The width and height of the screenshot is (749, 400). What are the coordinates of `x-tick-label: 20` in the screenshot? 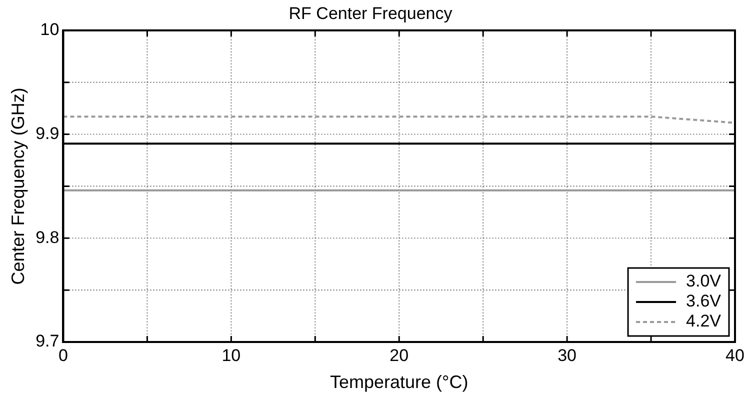 It's located at (399, 355).